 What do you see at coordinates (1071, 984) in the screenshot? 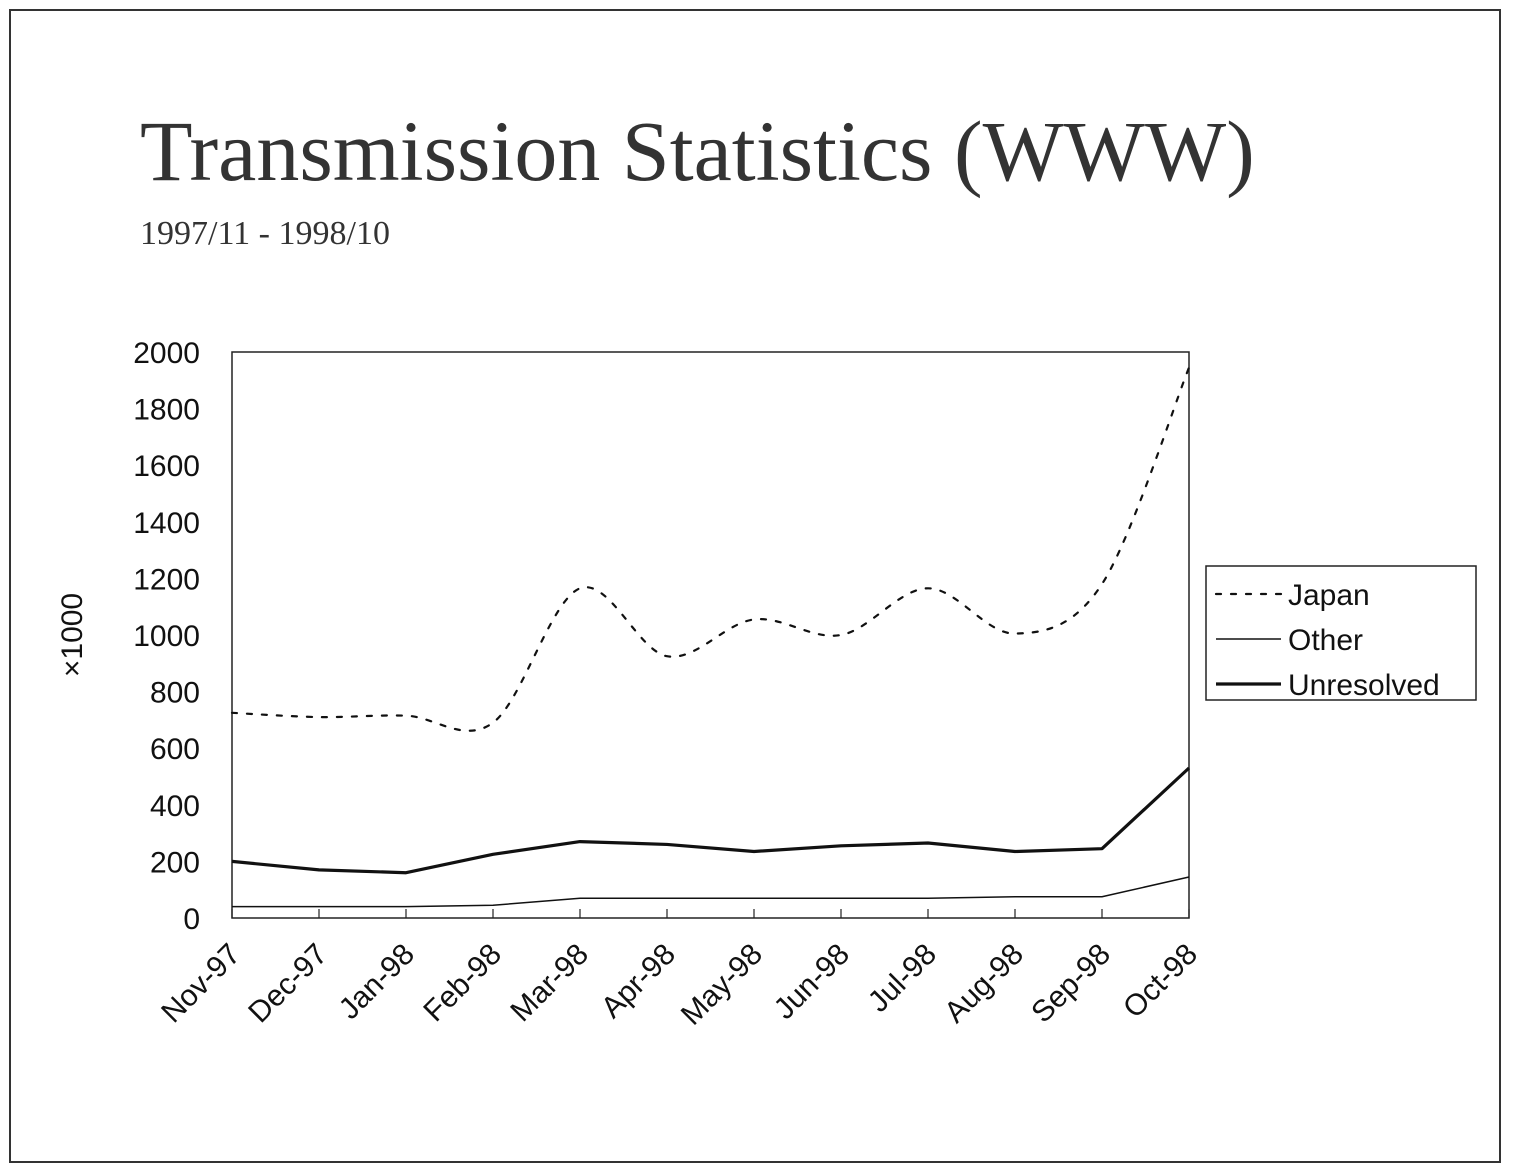
I see `x-tick-label: Sep-98` at bounding box center [1071, 984].